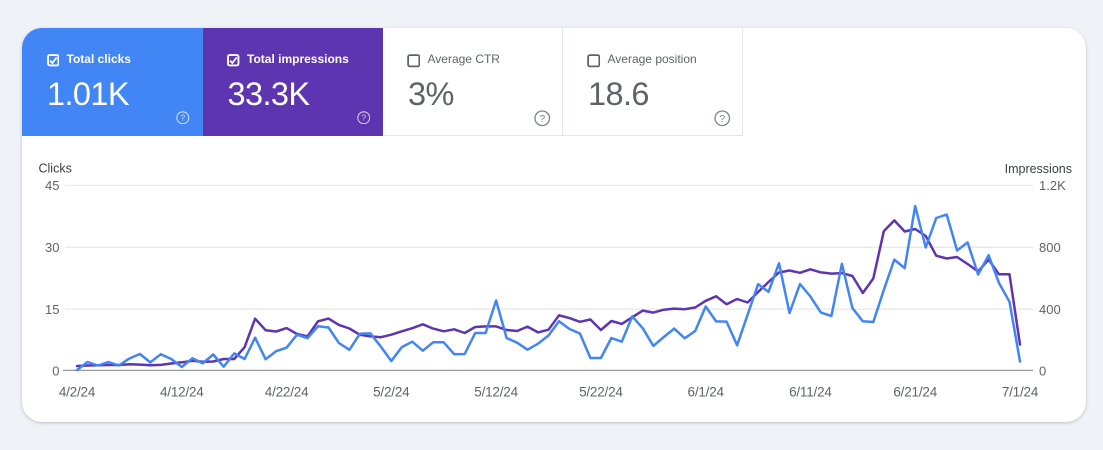  Describe the element at coordinates (1050, 247) in the screenshot. I see `svg-text: 800` at that location.